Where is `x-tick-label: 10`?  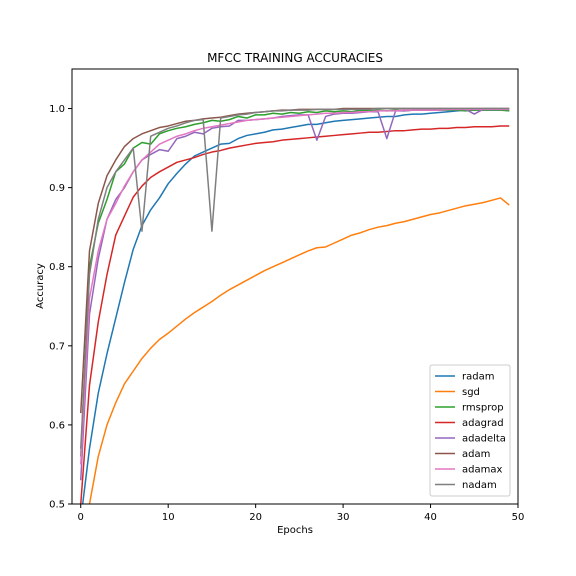
x-tick-label: 10 is located at coordinates (168, 517).